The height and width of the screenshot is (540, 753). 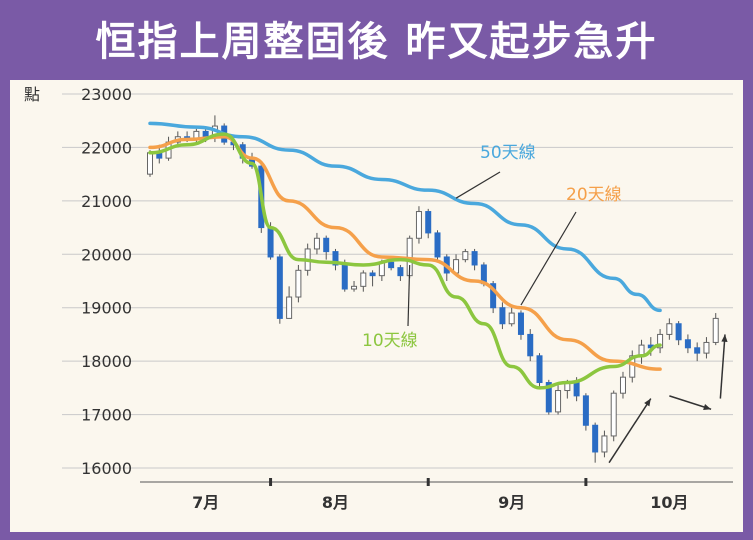 What do you see at coordinates (106, 254) in the screenshot?
I see `y-tick-label: 20000` at bounding box center [106, 254].